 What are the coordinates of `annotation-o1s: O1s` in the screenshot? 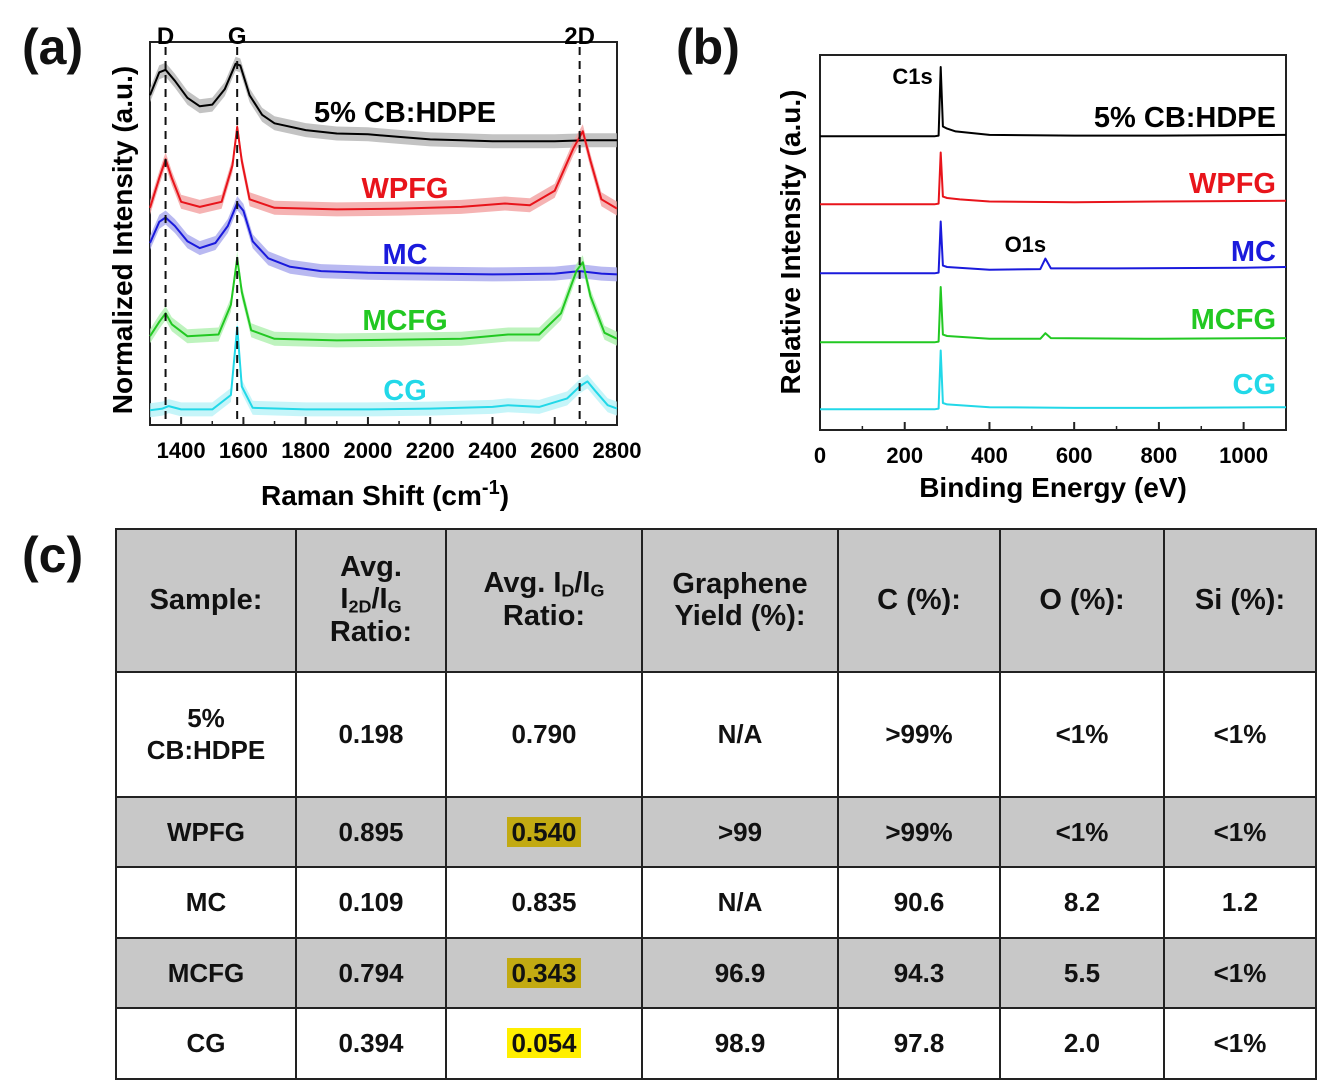 It's located at (1026, 244).